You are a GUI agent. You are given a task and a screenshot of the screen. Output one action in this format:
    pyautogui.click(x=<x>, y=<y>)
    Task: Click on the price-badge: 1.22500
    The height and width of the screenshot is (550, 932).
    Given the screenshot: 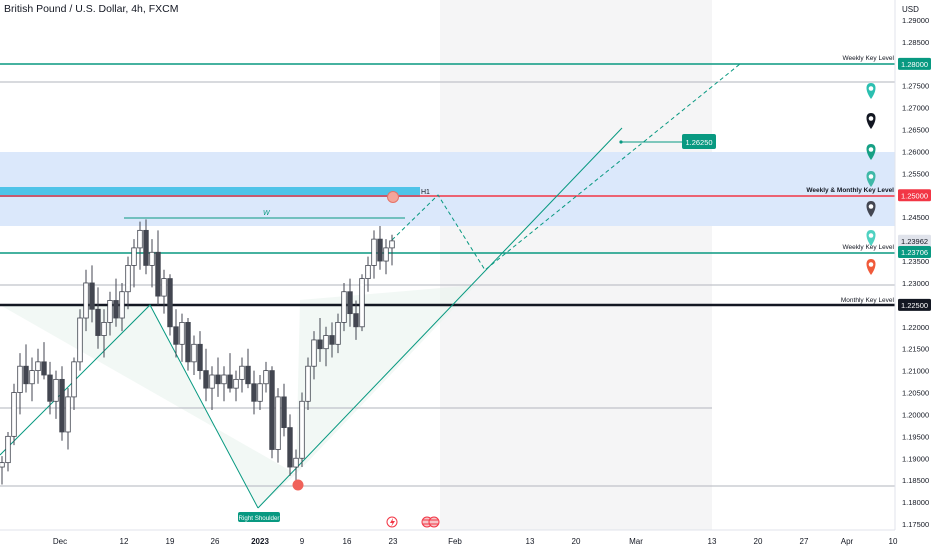 What is the action you would take?
    pyautogui.click(x=914, y=304)
    